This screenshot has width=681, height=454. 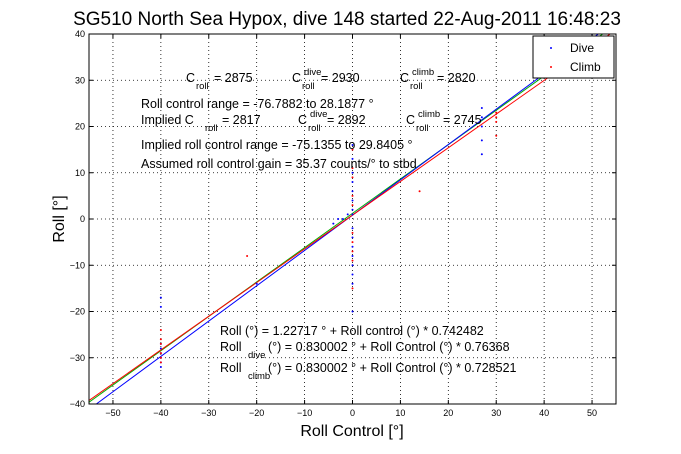 I want to click on y-tick-label: 0, so click(x=82, y=219).